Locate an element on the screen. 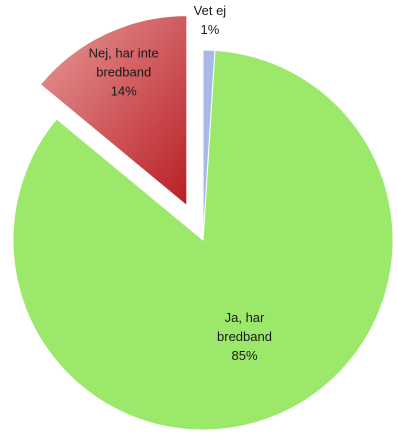  pie-label-0-line-0: Ja, har is located at coordinates (245, 317).